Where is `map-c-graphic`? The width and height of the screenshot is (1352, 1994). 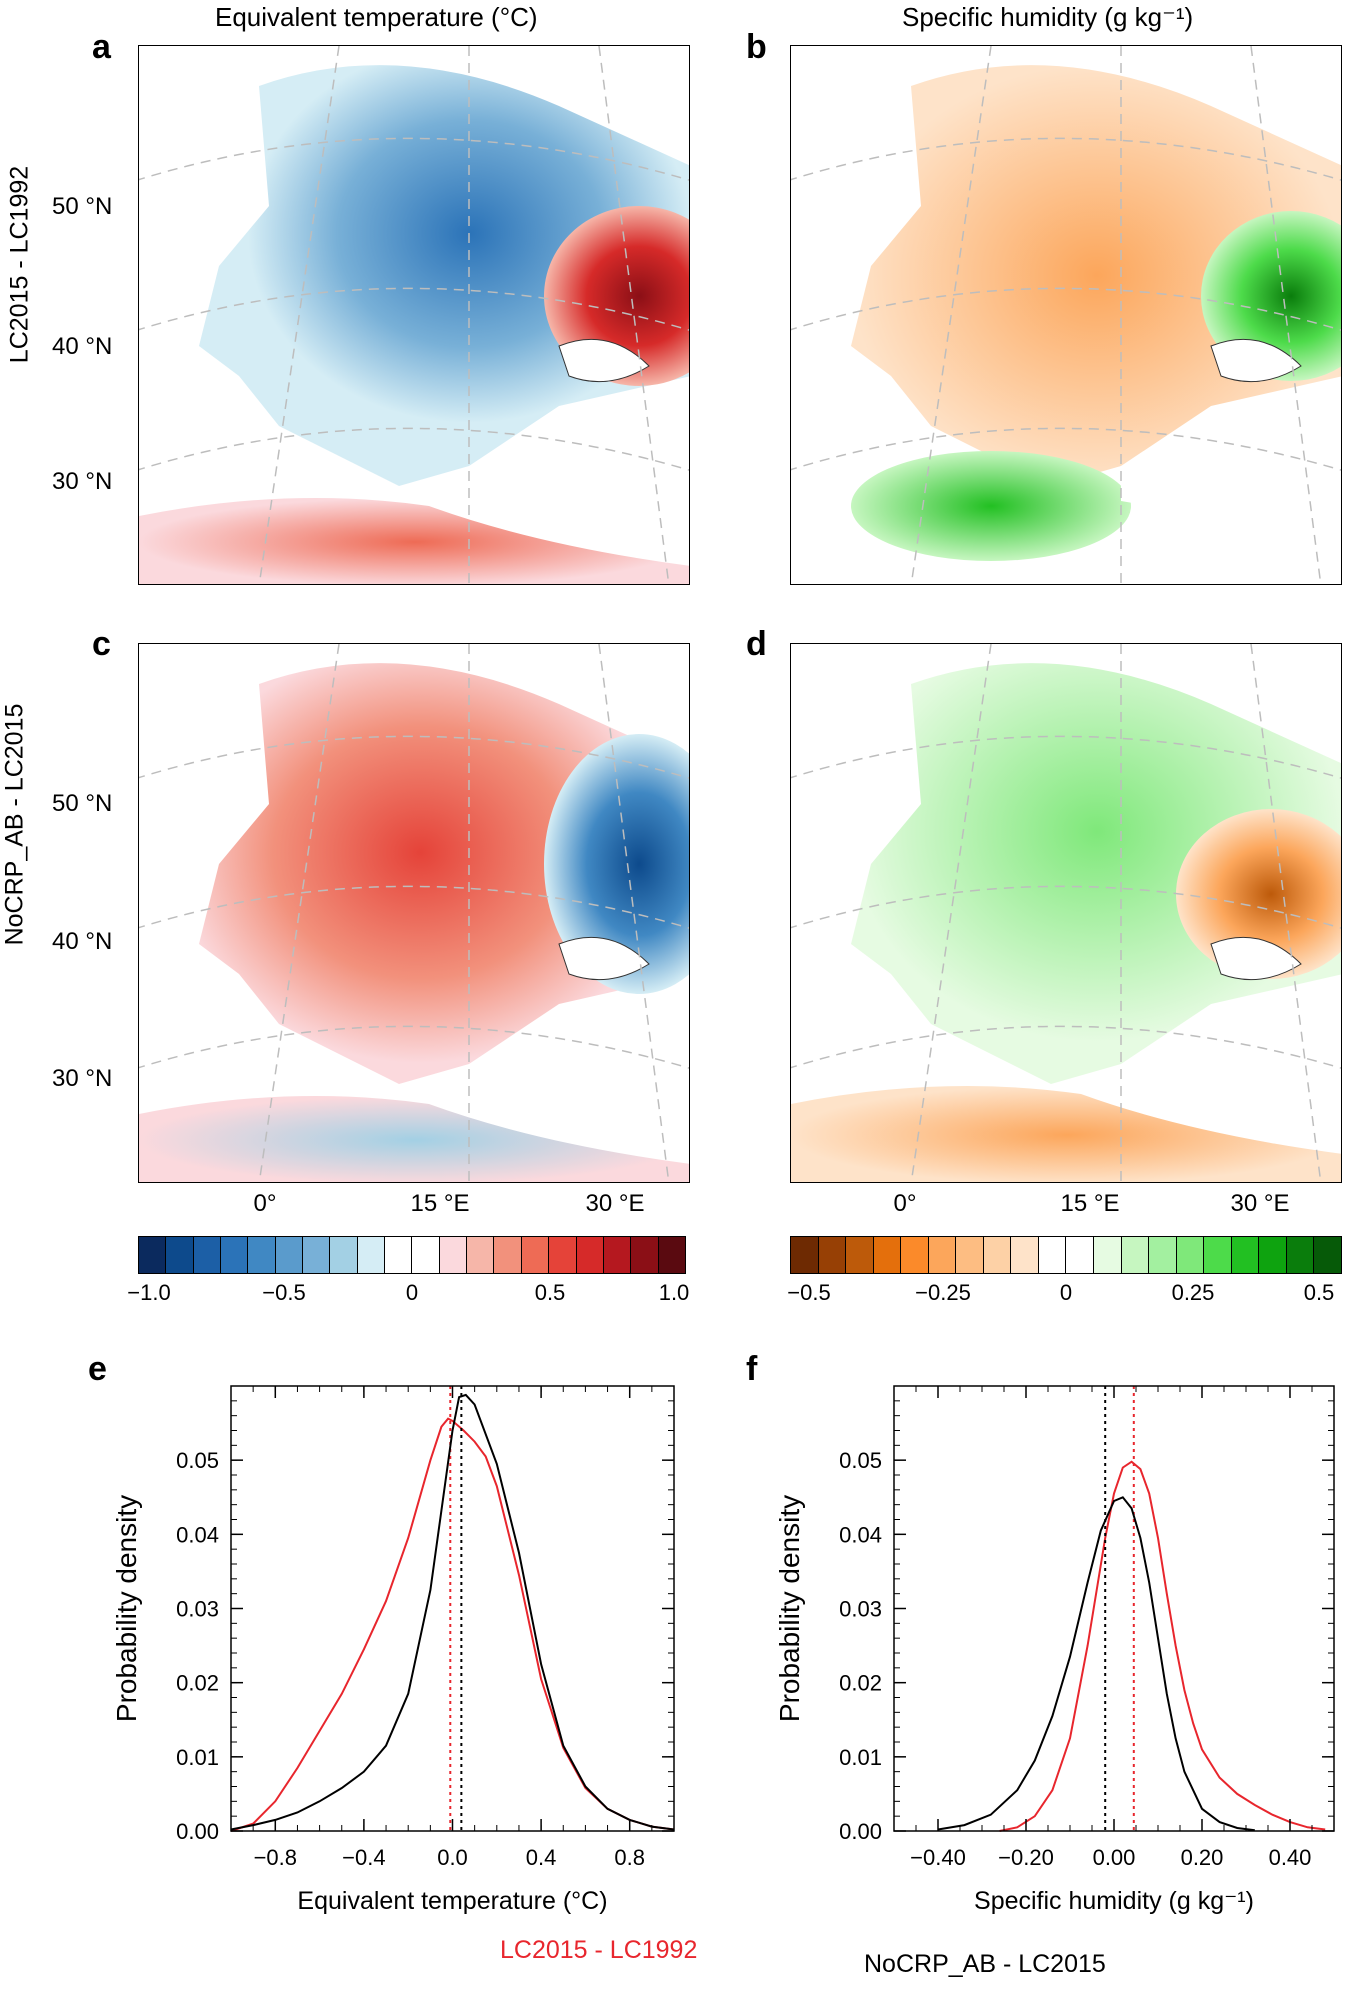
map-c-graphic is located at coordinates (414, 913).